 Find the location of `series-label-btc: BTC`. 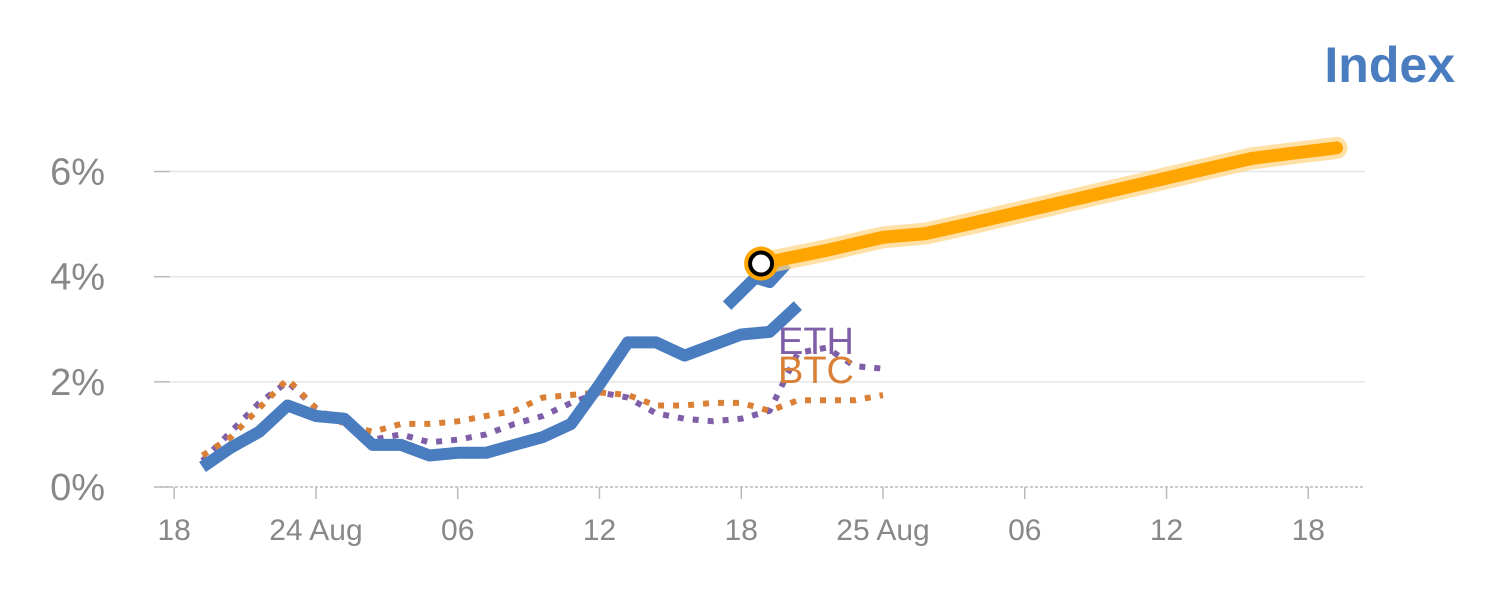

series-label-btc: BTC is located at coordinates (816, 371).